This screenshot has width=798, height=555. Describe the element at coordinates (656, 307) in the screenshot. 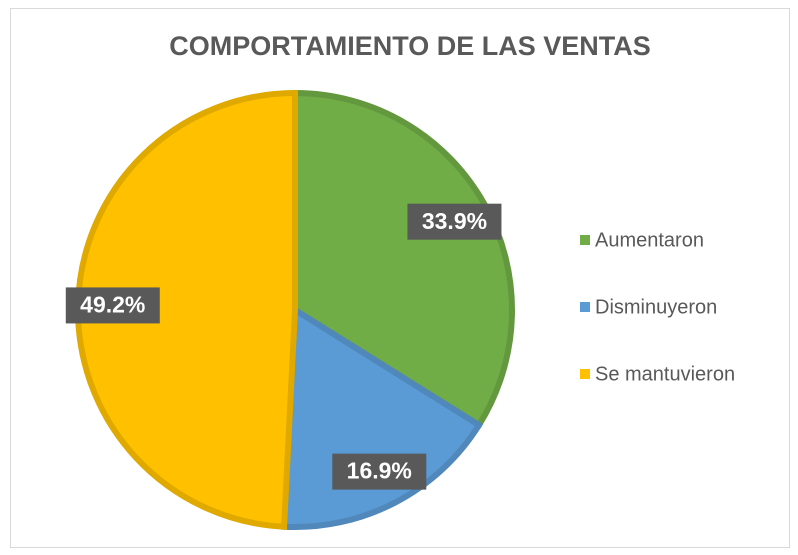

I see `legend-label: Disminuyeron` at that location.